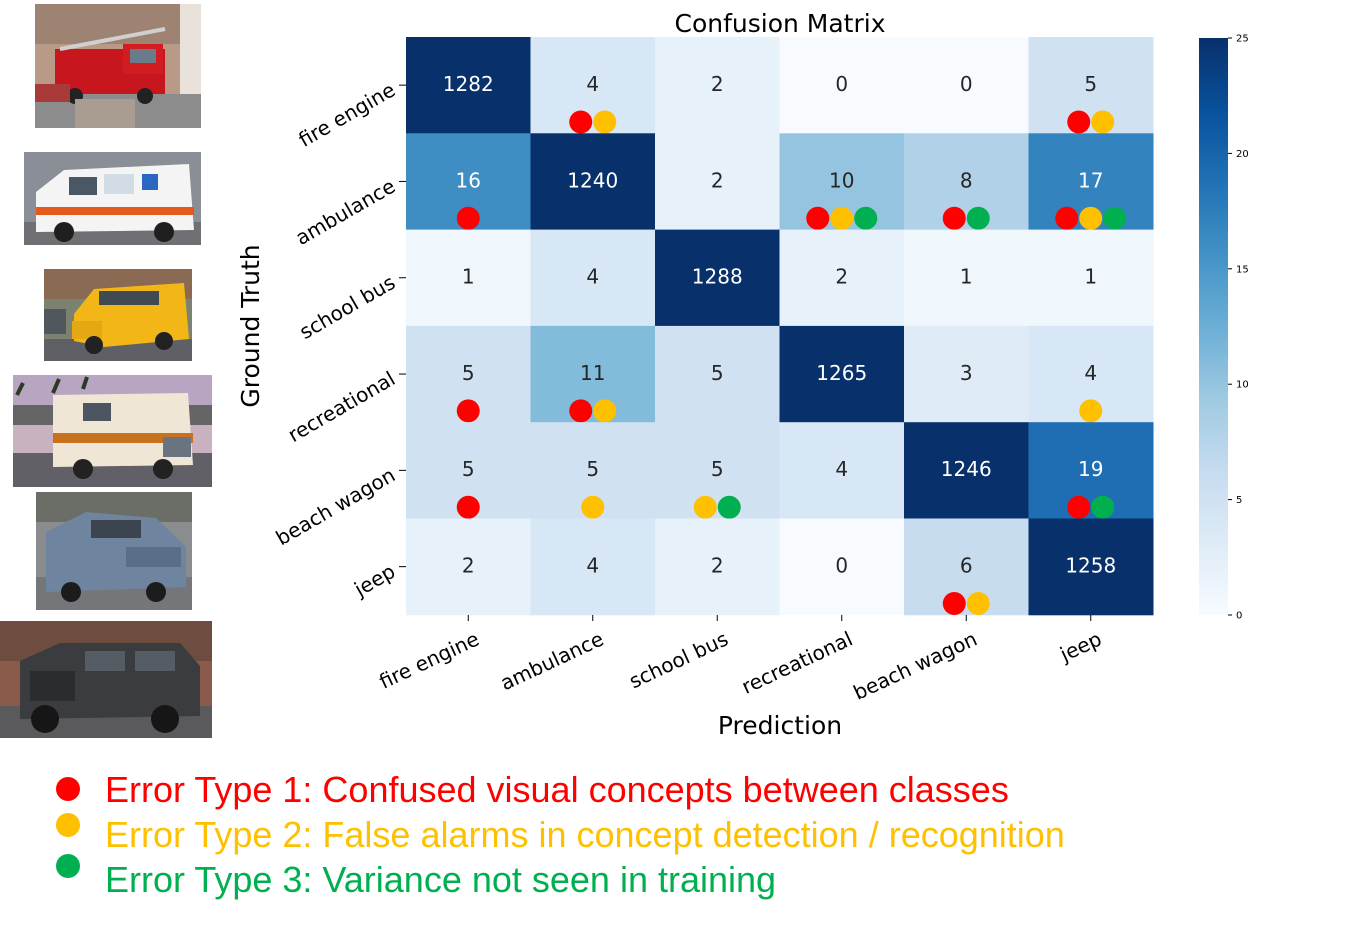 The height and width of the screenshot is (930, 1351). I want to click on cell-value-label: 8, so click(966, 180).